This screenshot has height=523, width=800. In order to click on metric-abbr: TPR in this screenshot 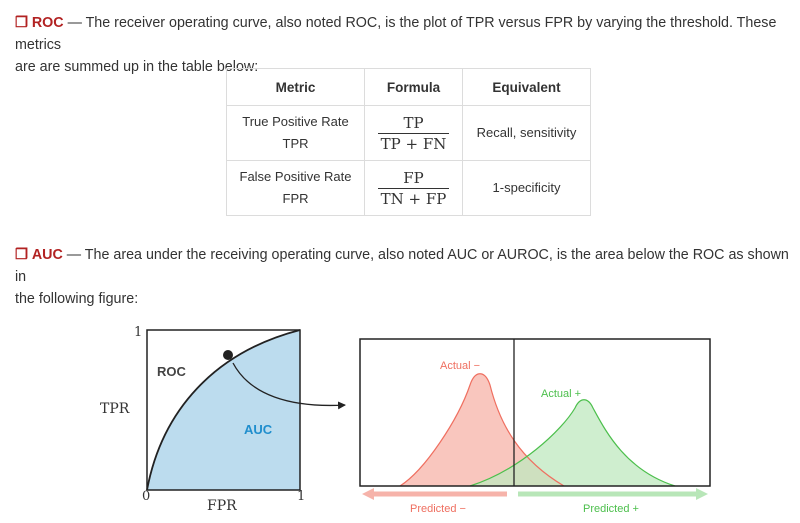, I will do `click(295, 143)`.